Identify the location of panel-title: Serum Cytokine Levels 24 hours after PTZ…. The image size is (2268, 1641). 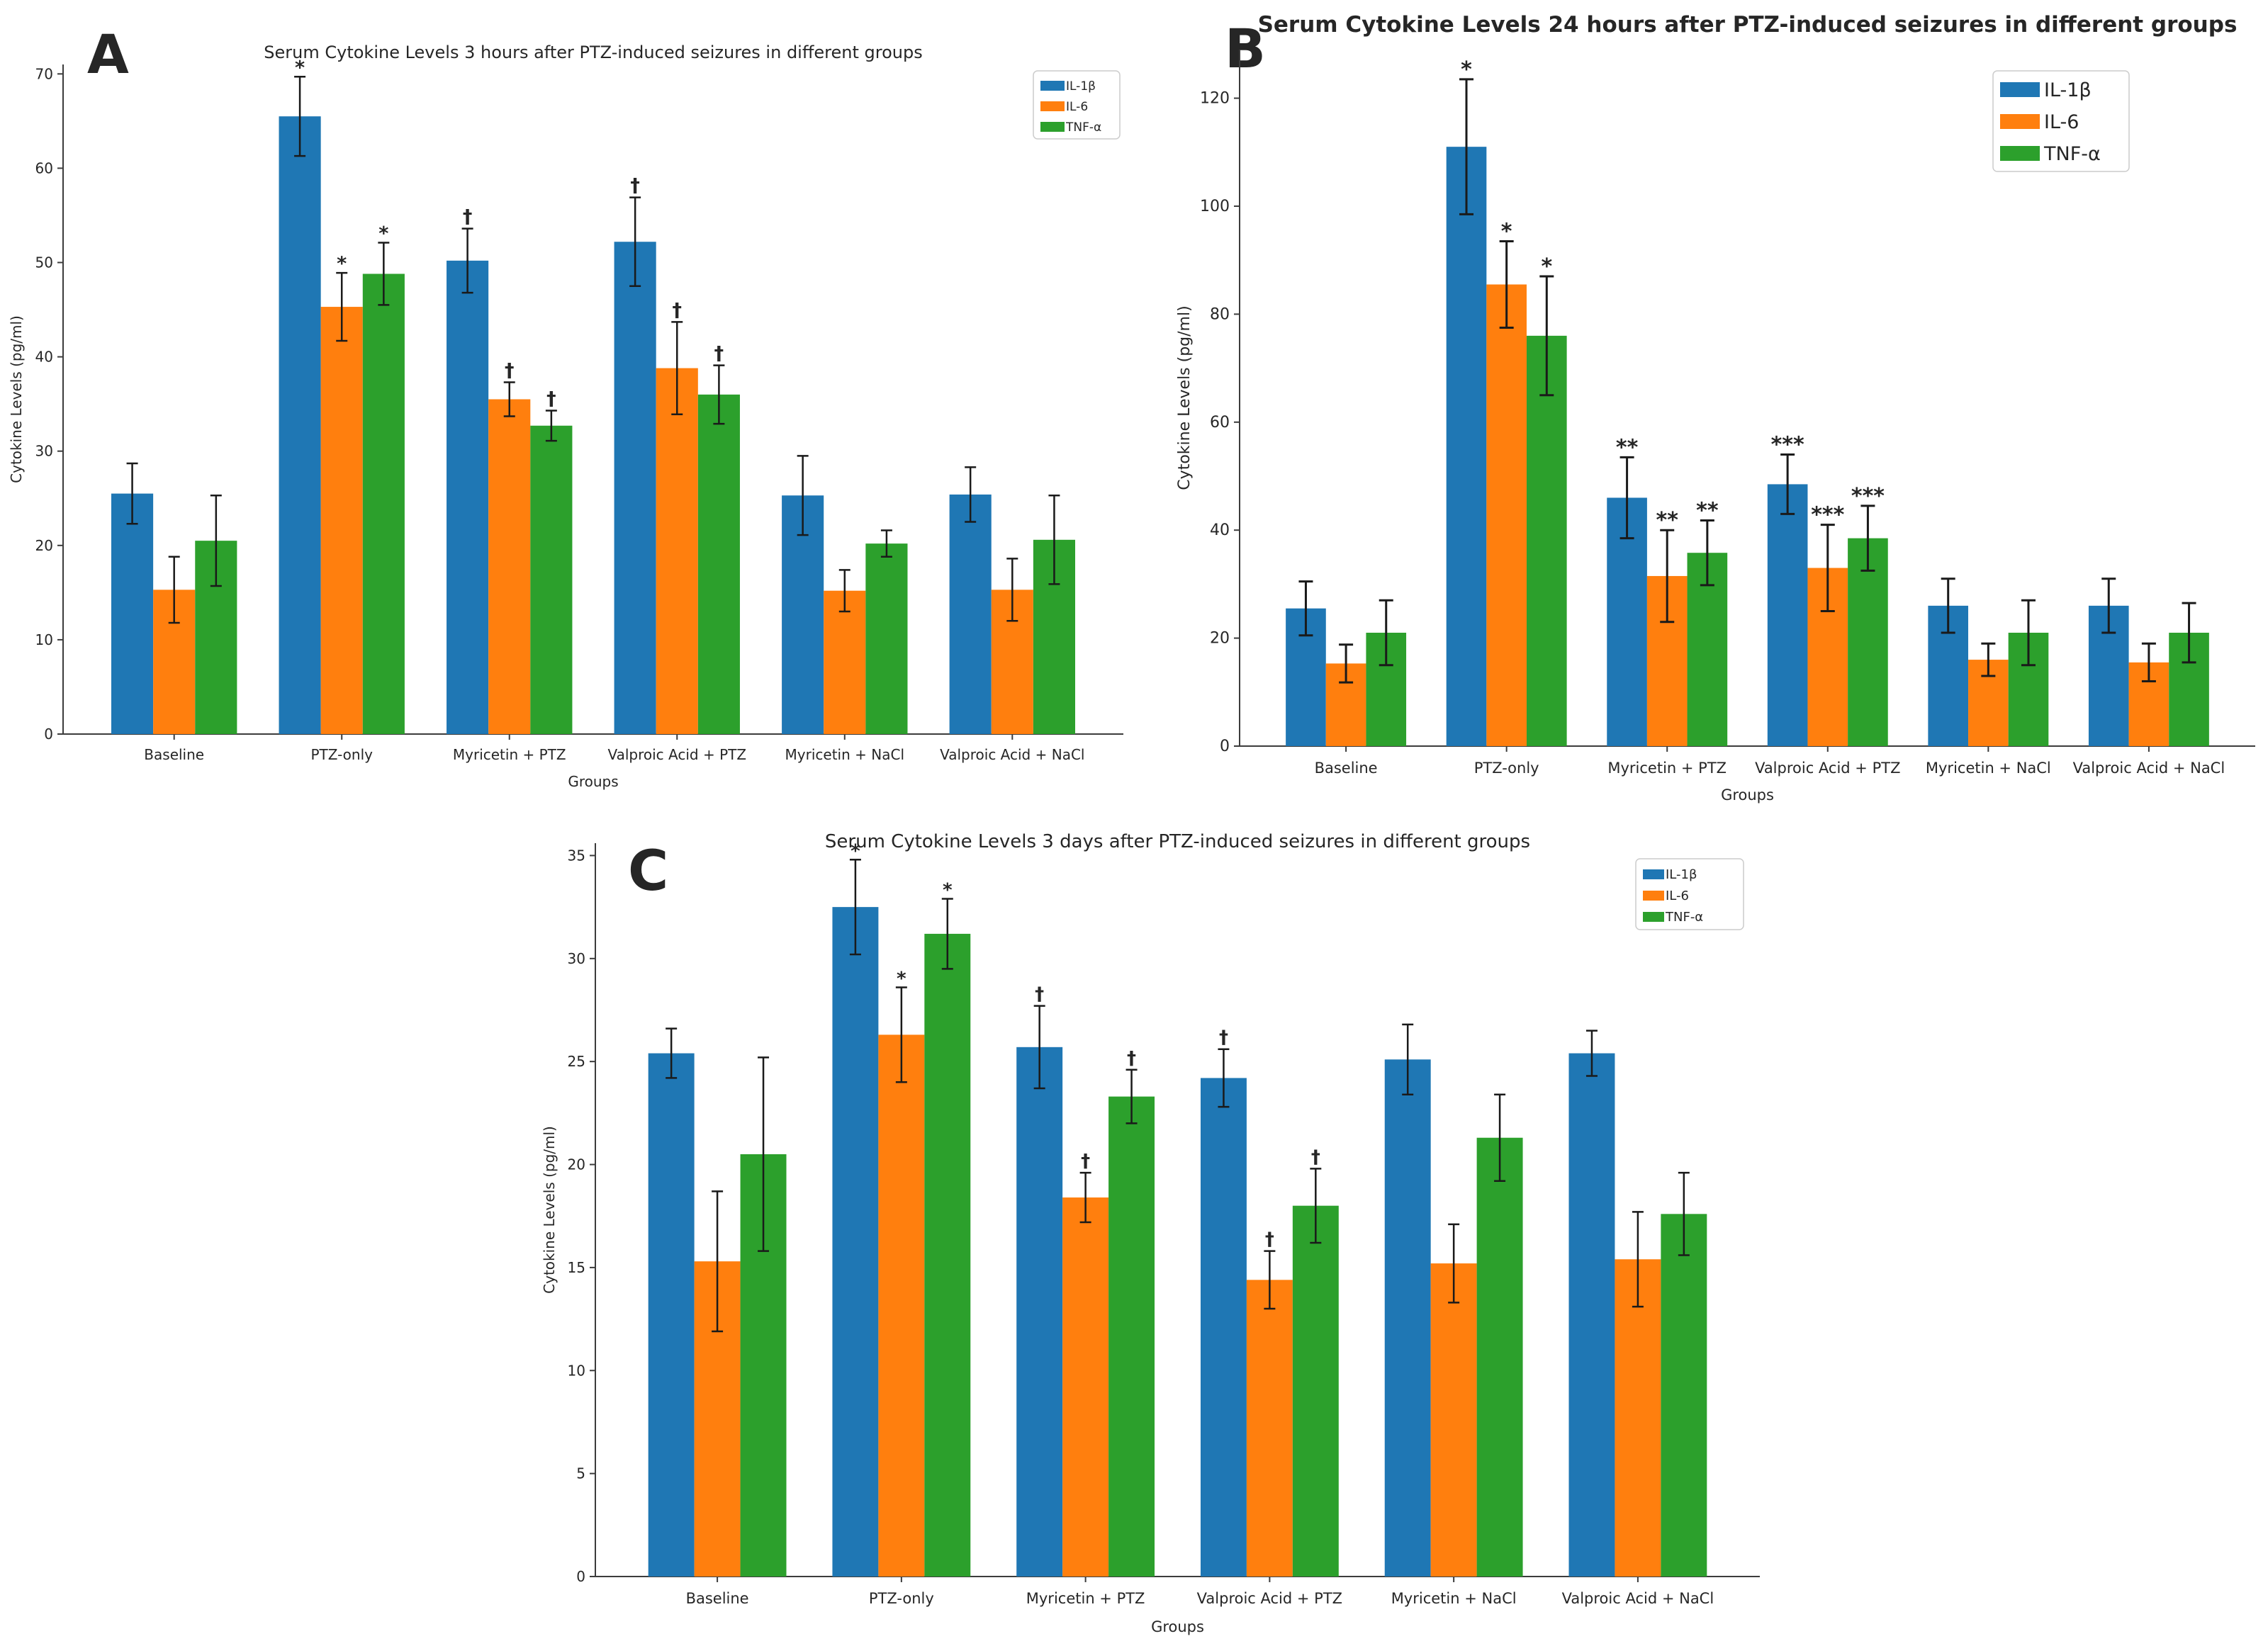
(1748, 25).